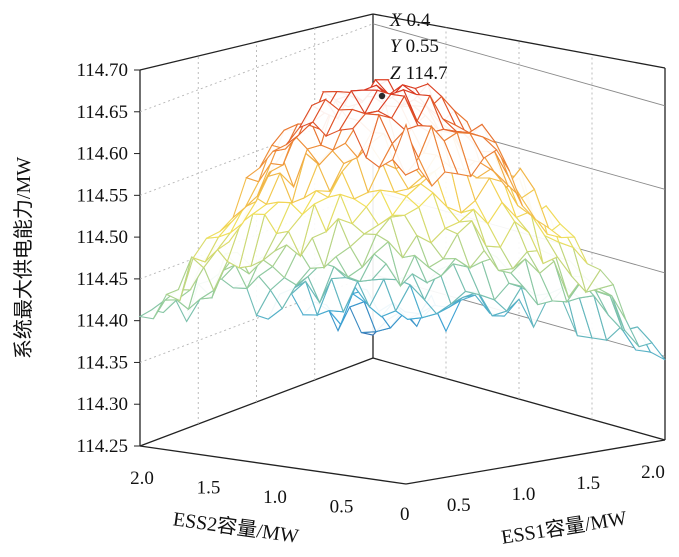  Describe the element at coordinates (102, 112) in the screenshot. I see `z-tick-label: 114.65` at that location.